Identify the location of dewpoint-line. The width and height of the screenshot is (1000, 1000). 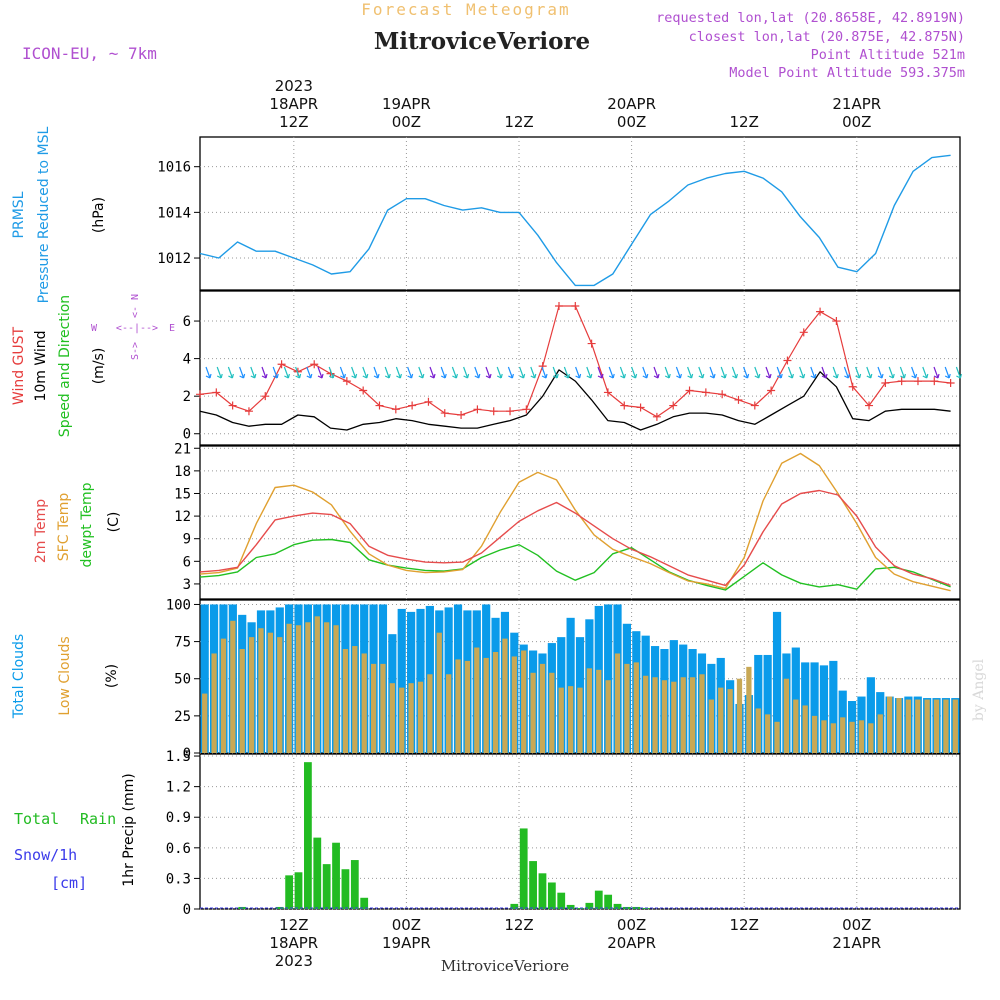
(575, 564).